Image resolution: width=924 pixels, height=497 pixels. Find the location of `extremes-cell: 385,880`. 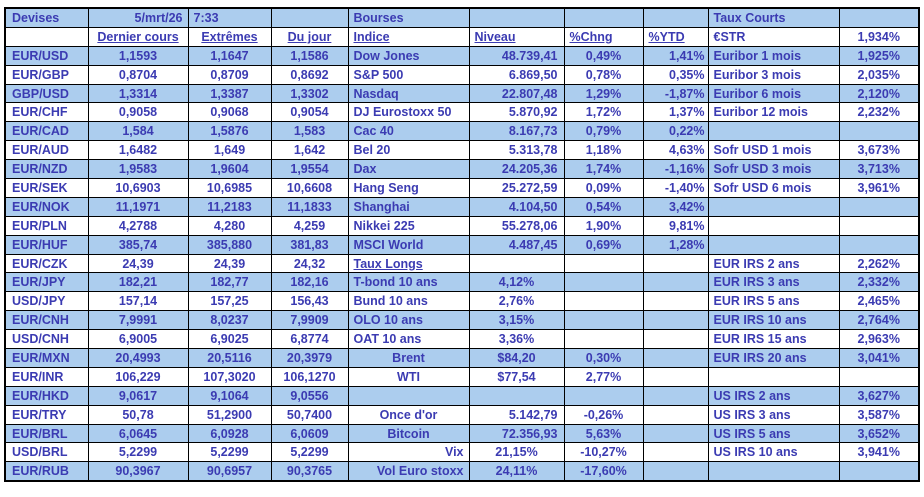

extremes-cell: 385,880 is located at coordinates (229, 244).